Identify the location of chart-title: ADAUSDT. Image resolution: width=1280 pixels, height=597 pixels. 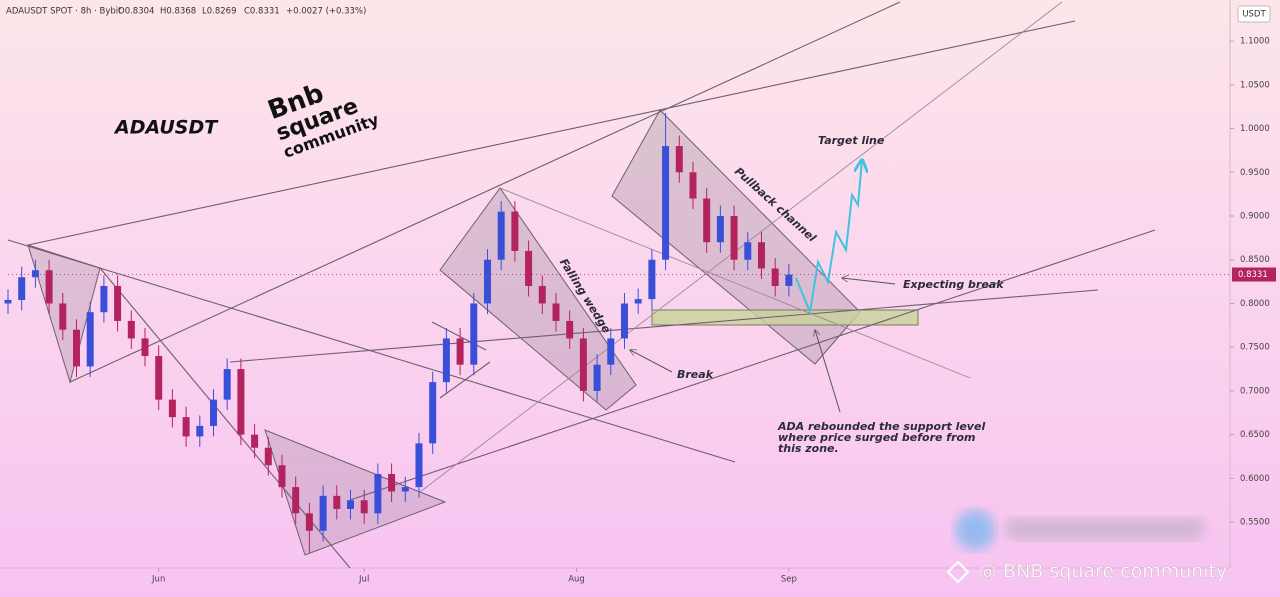
(166, 128).